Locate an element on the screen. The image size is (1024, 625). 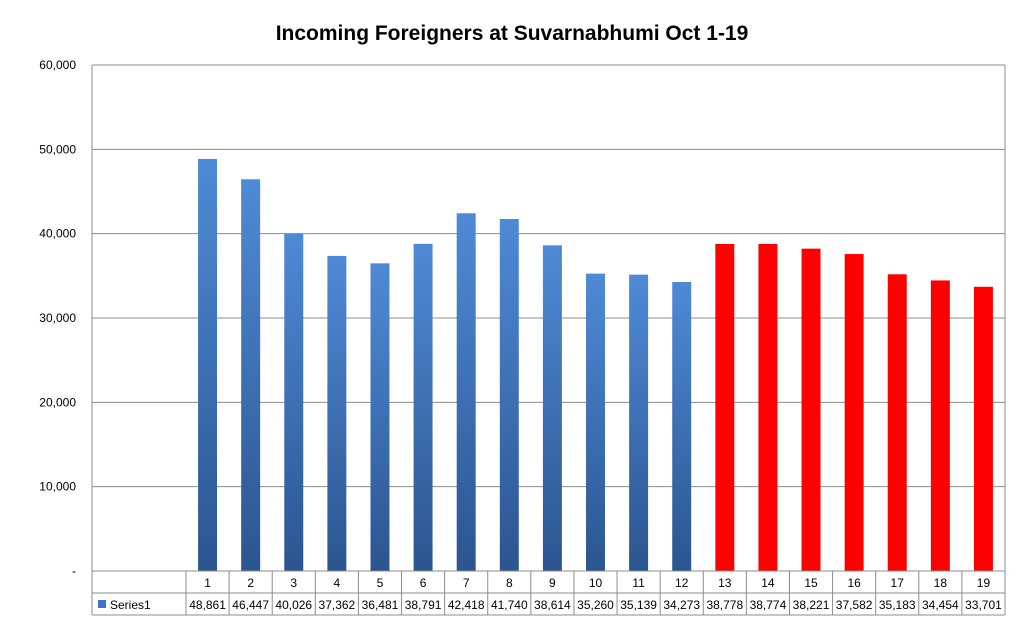
x-tick-label: 4 is located at coordinates (337, 583).